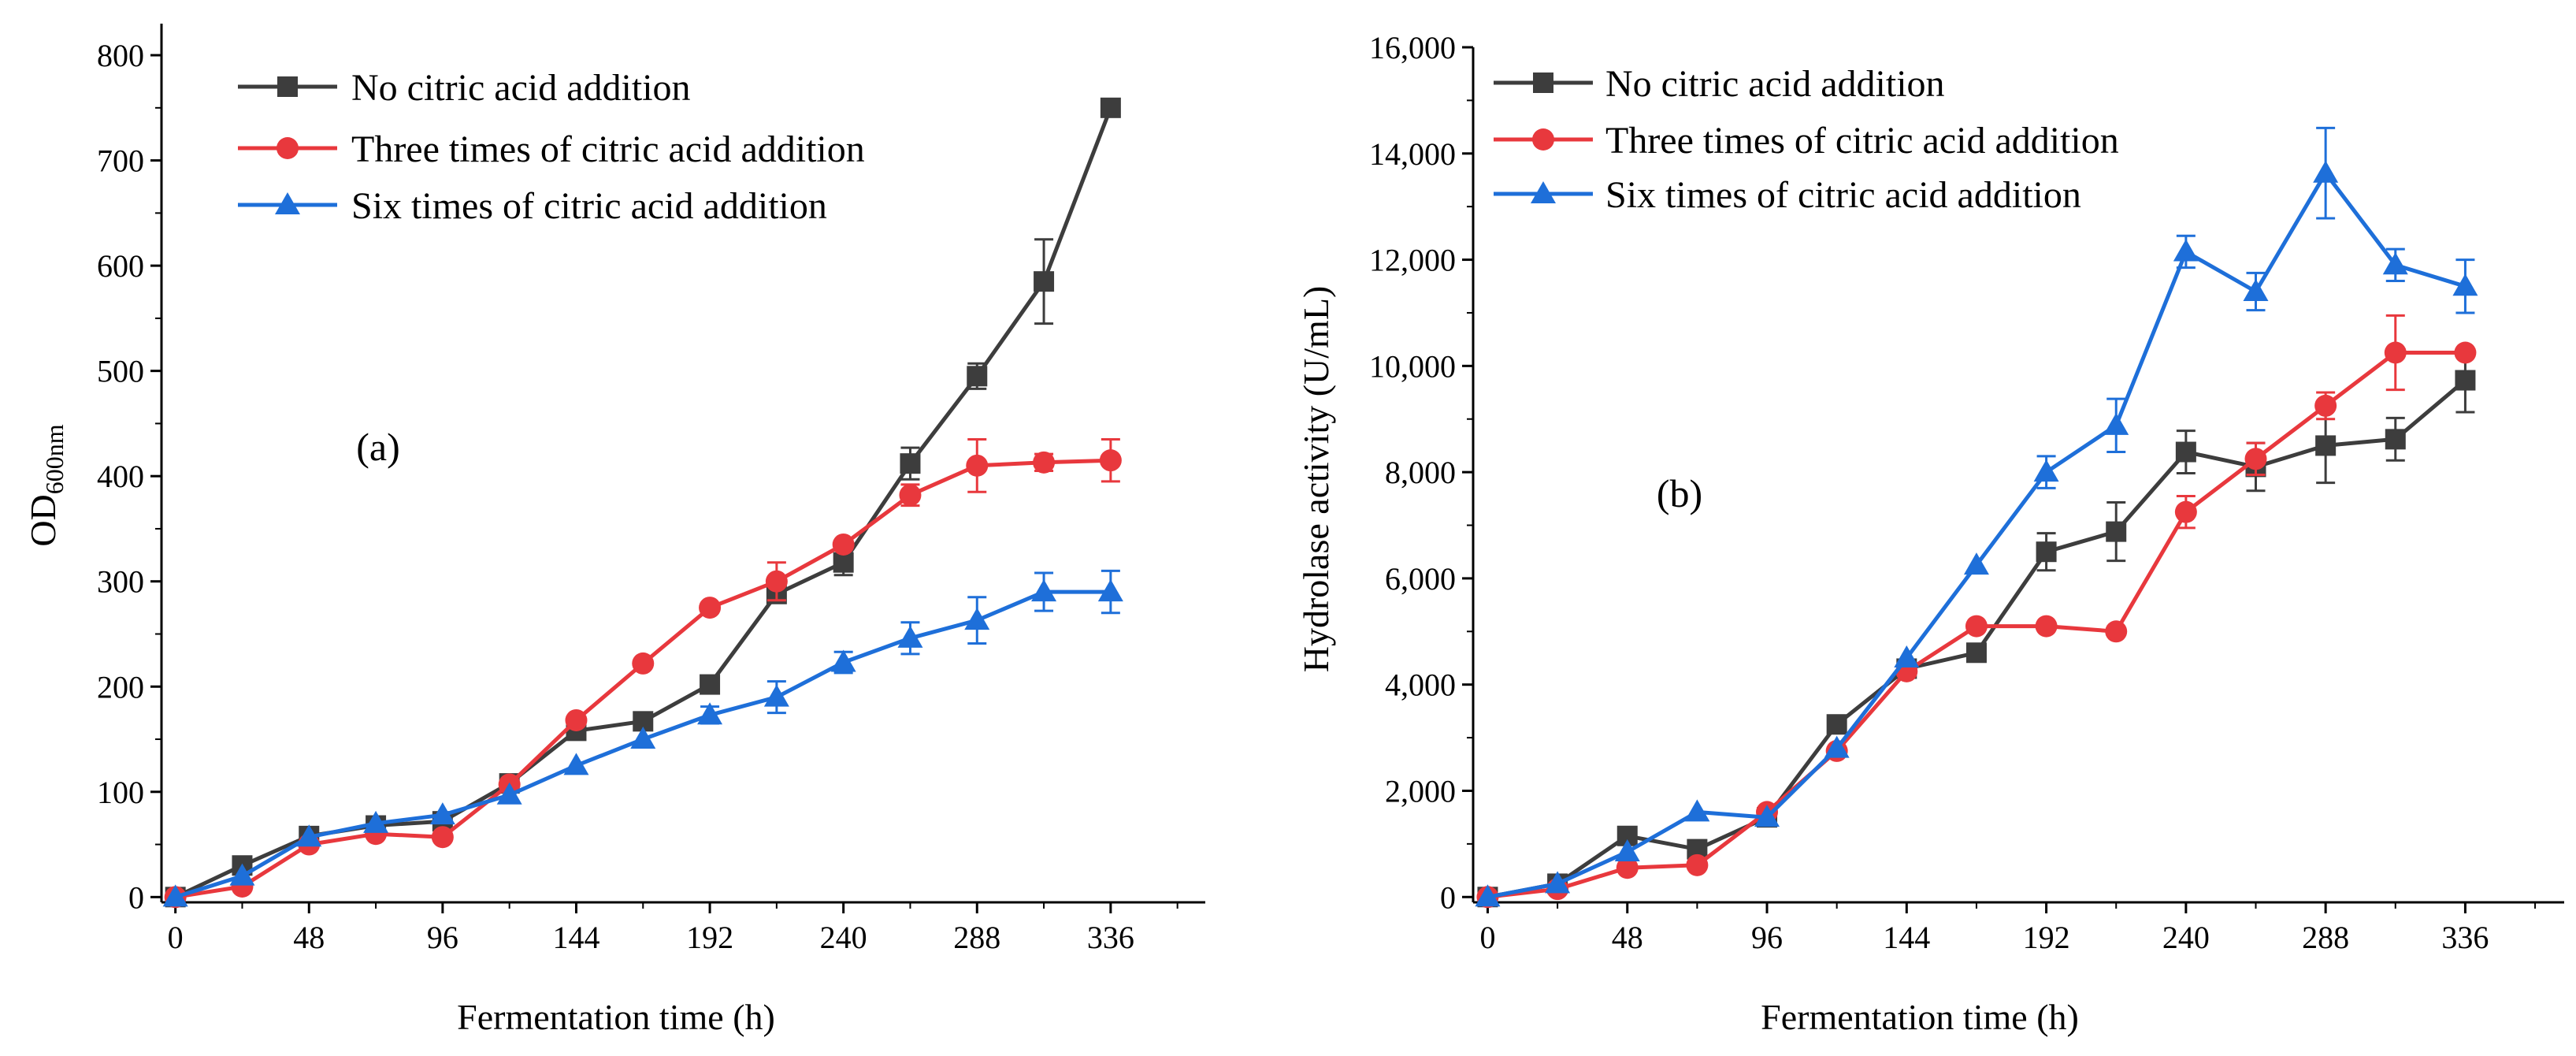  I want to click on panel-a-x-tick-label: 0, so click(176, 938).